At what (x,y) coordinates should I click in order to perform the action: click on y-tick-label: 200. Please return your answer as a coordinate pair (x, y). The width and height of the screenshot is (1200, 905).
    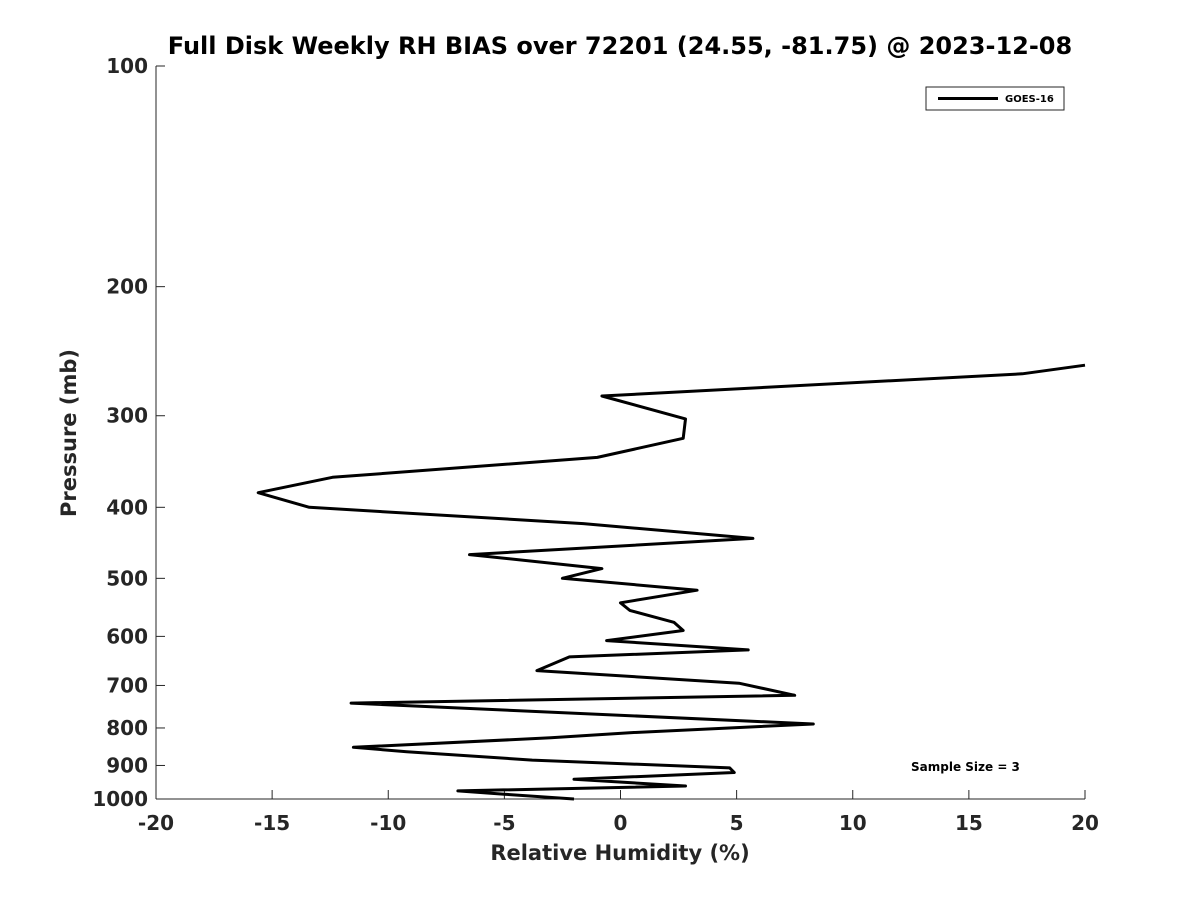
    Looking at the image, I should click on (127, 287).